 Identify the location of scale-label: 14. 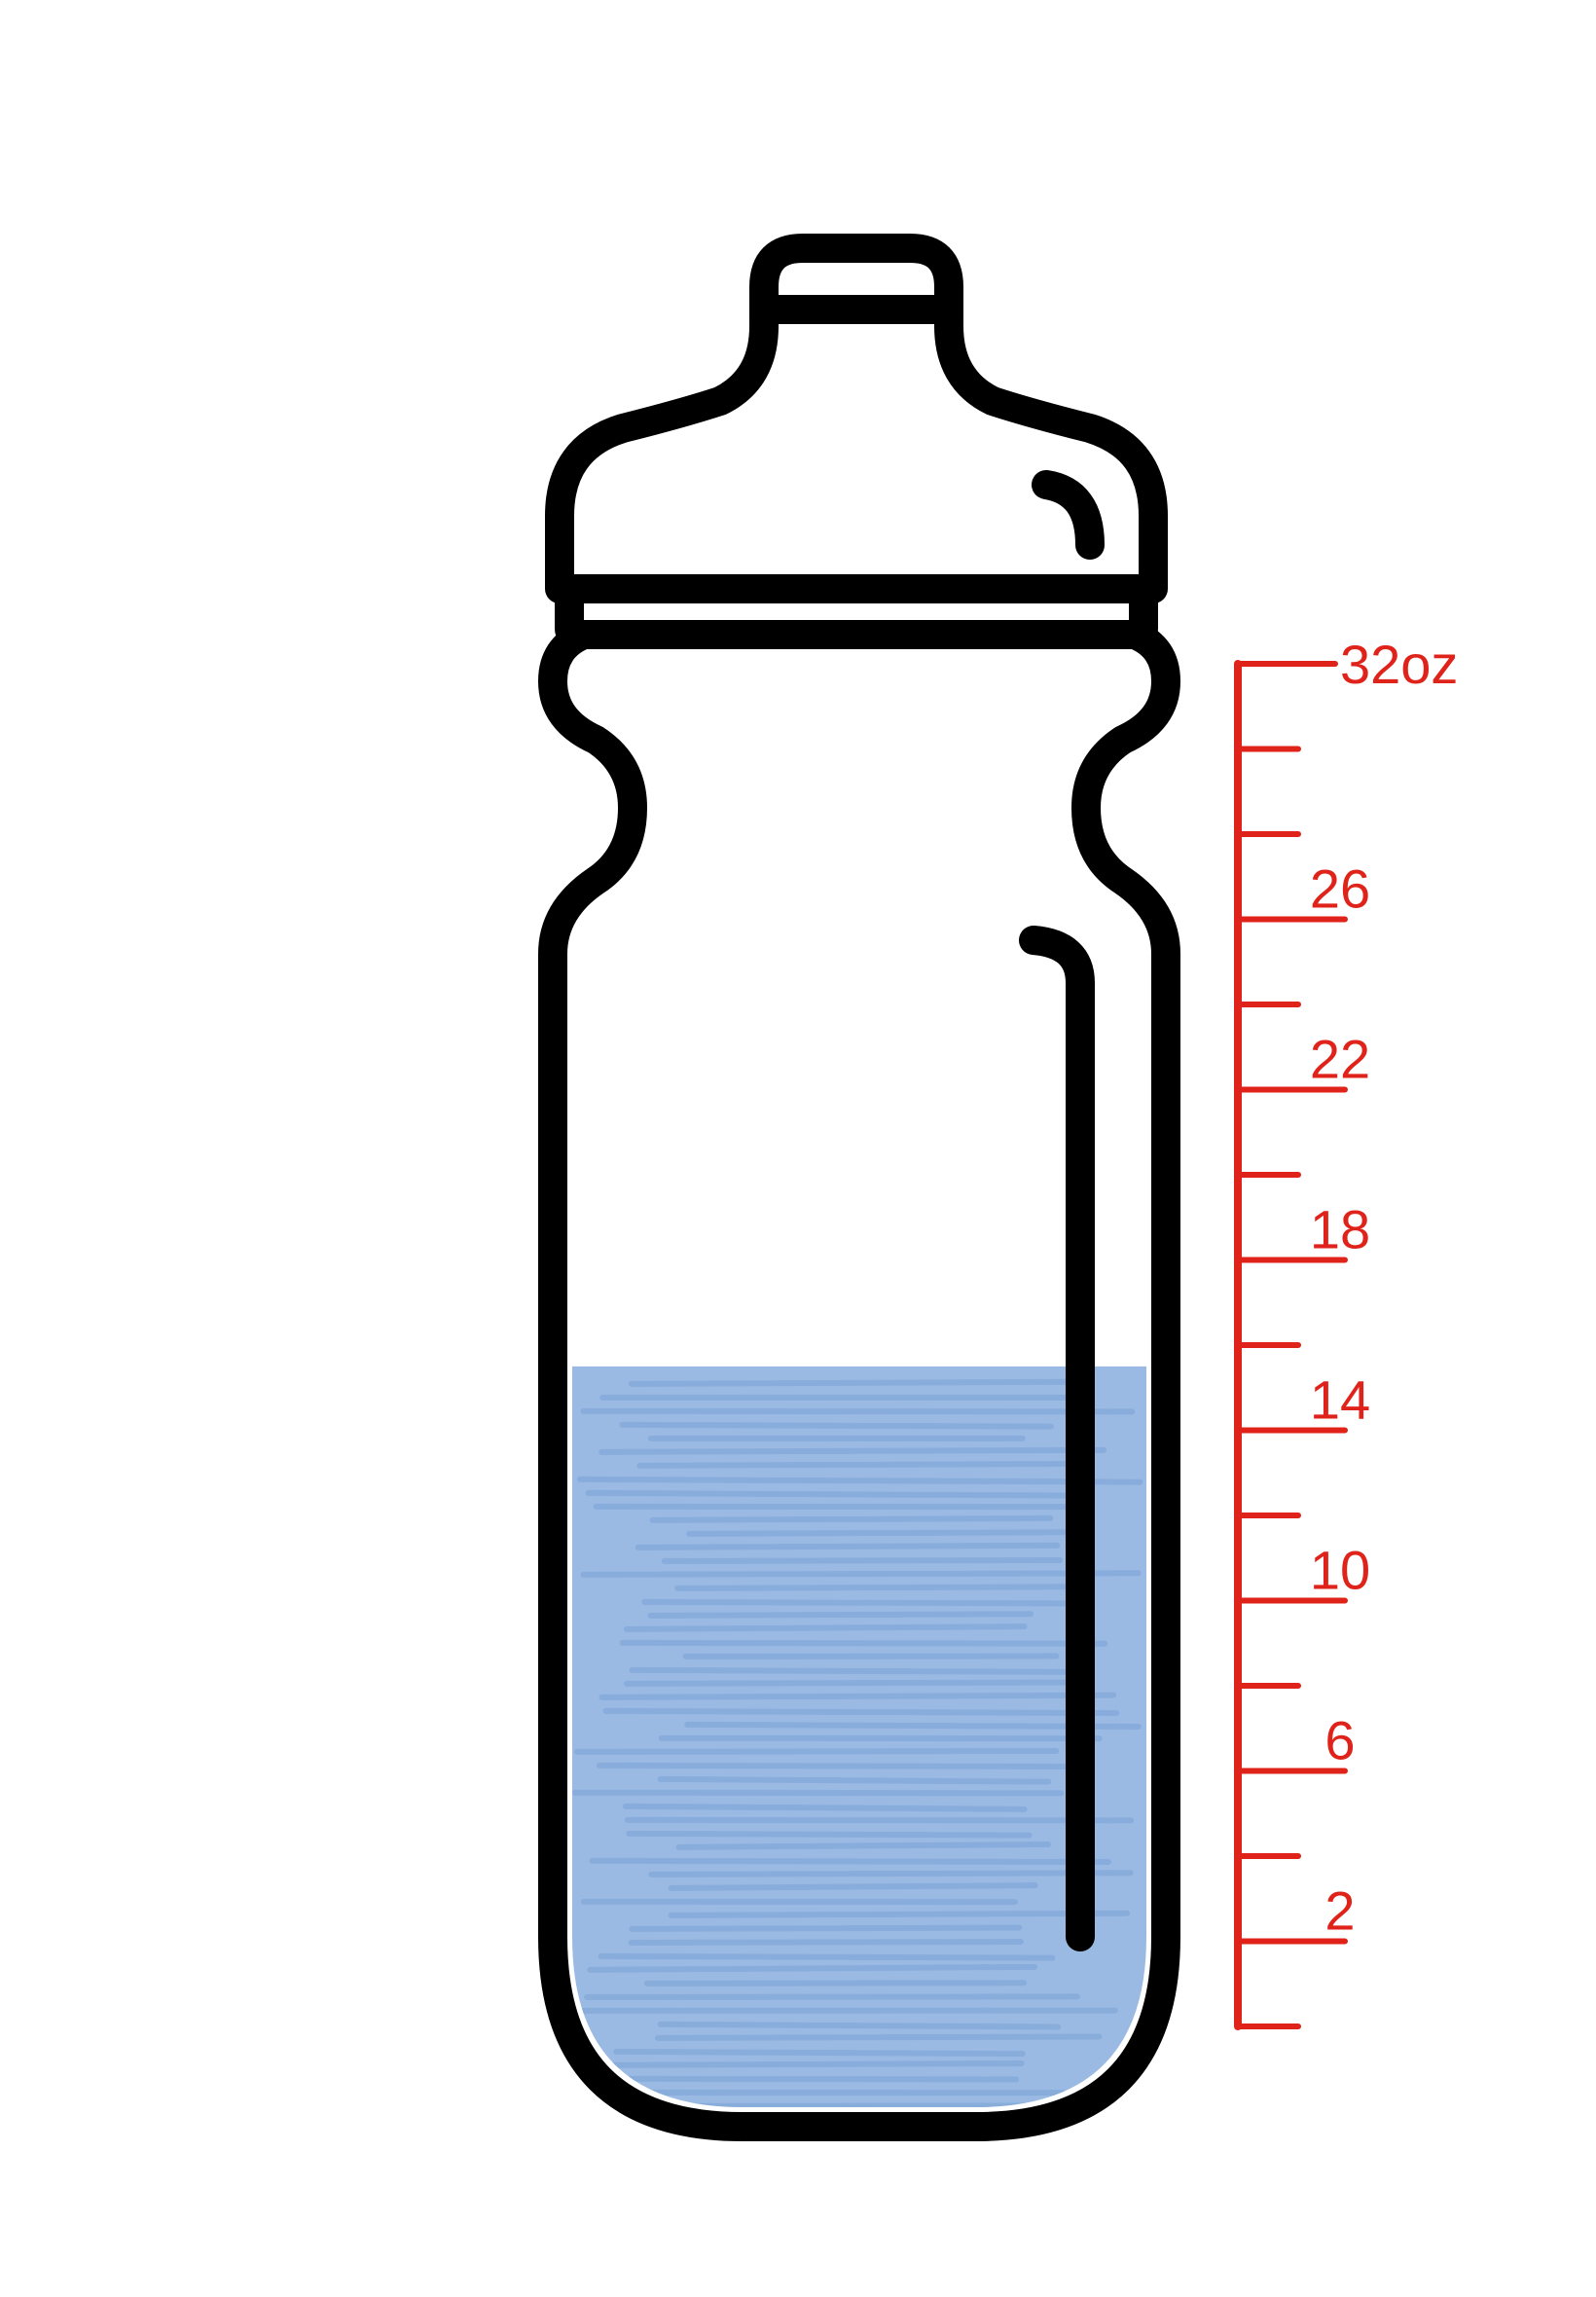
(1340, 1400).